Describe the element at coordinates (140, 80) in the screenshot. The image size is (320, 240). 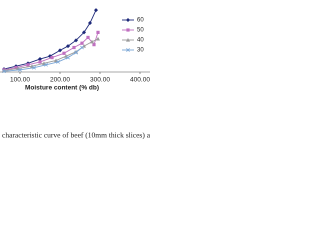
I see `x-tick-label: 400.00` at that location.